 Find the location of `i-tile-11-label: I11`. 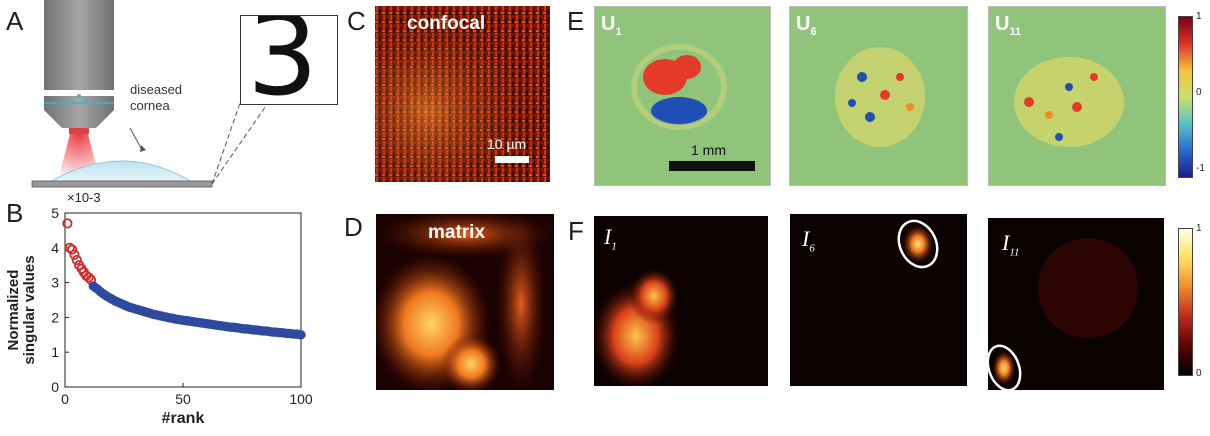

i-tile-11-label: I11 is located at coordinates (1011, 244).